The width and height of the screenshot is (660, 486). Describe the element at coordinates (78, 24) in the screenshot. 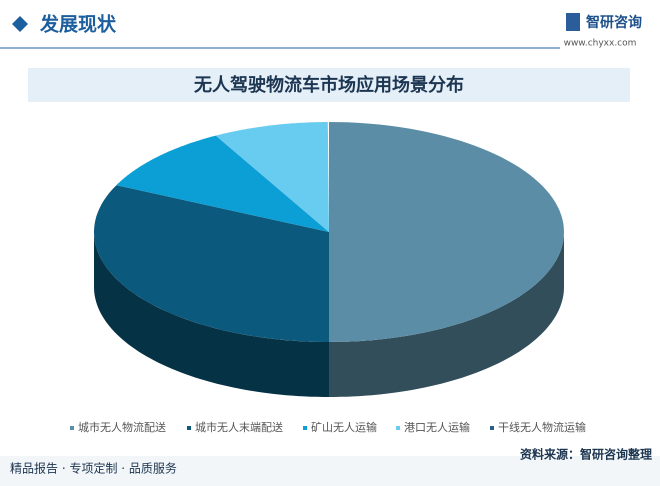

I see `section-title: 发展现状` at that location.